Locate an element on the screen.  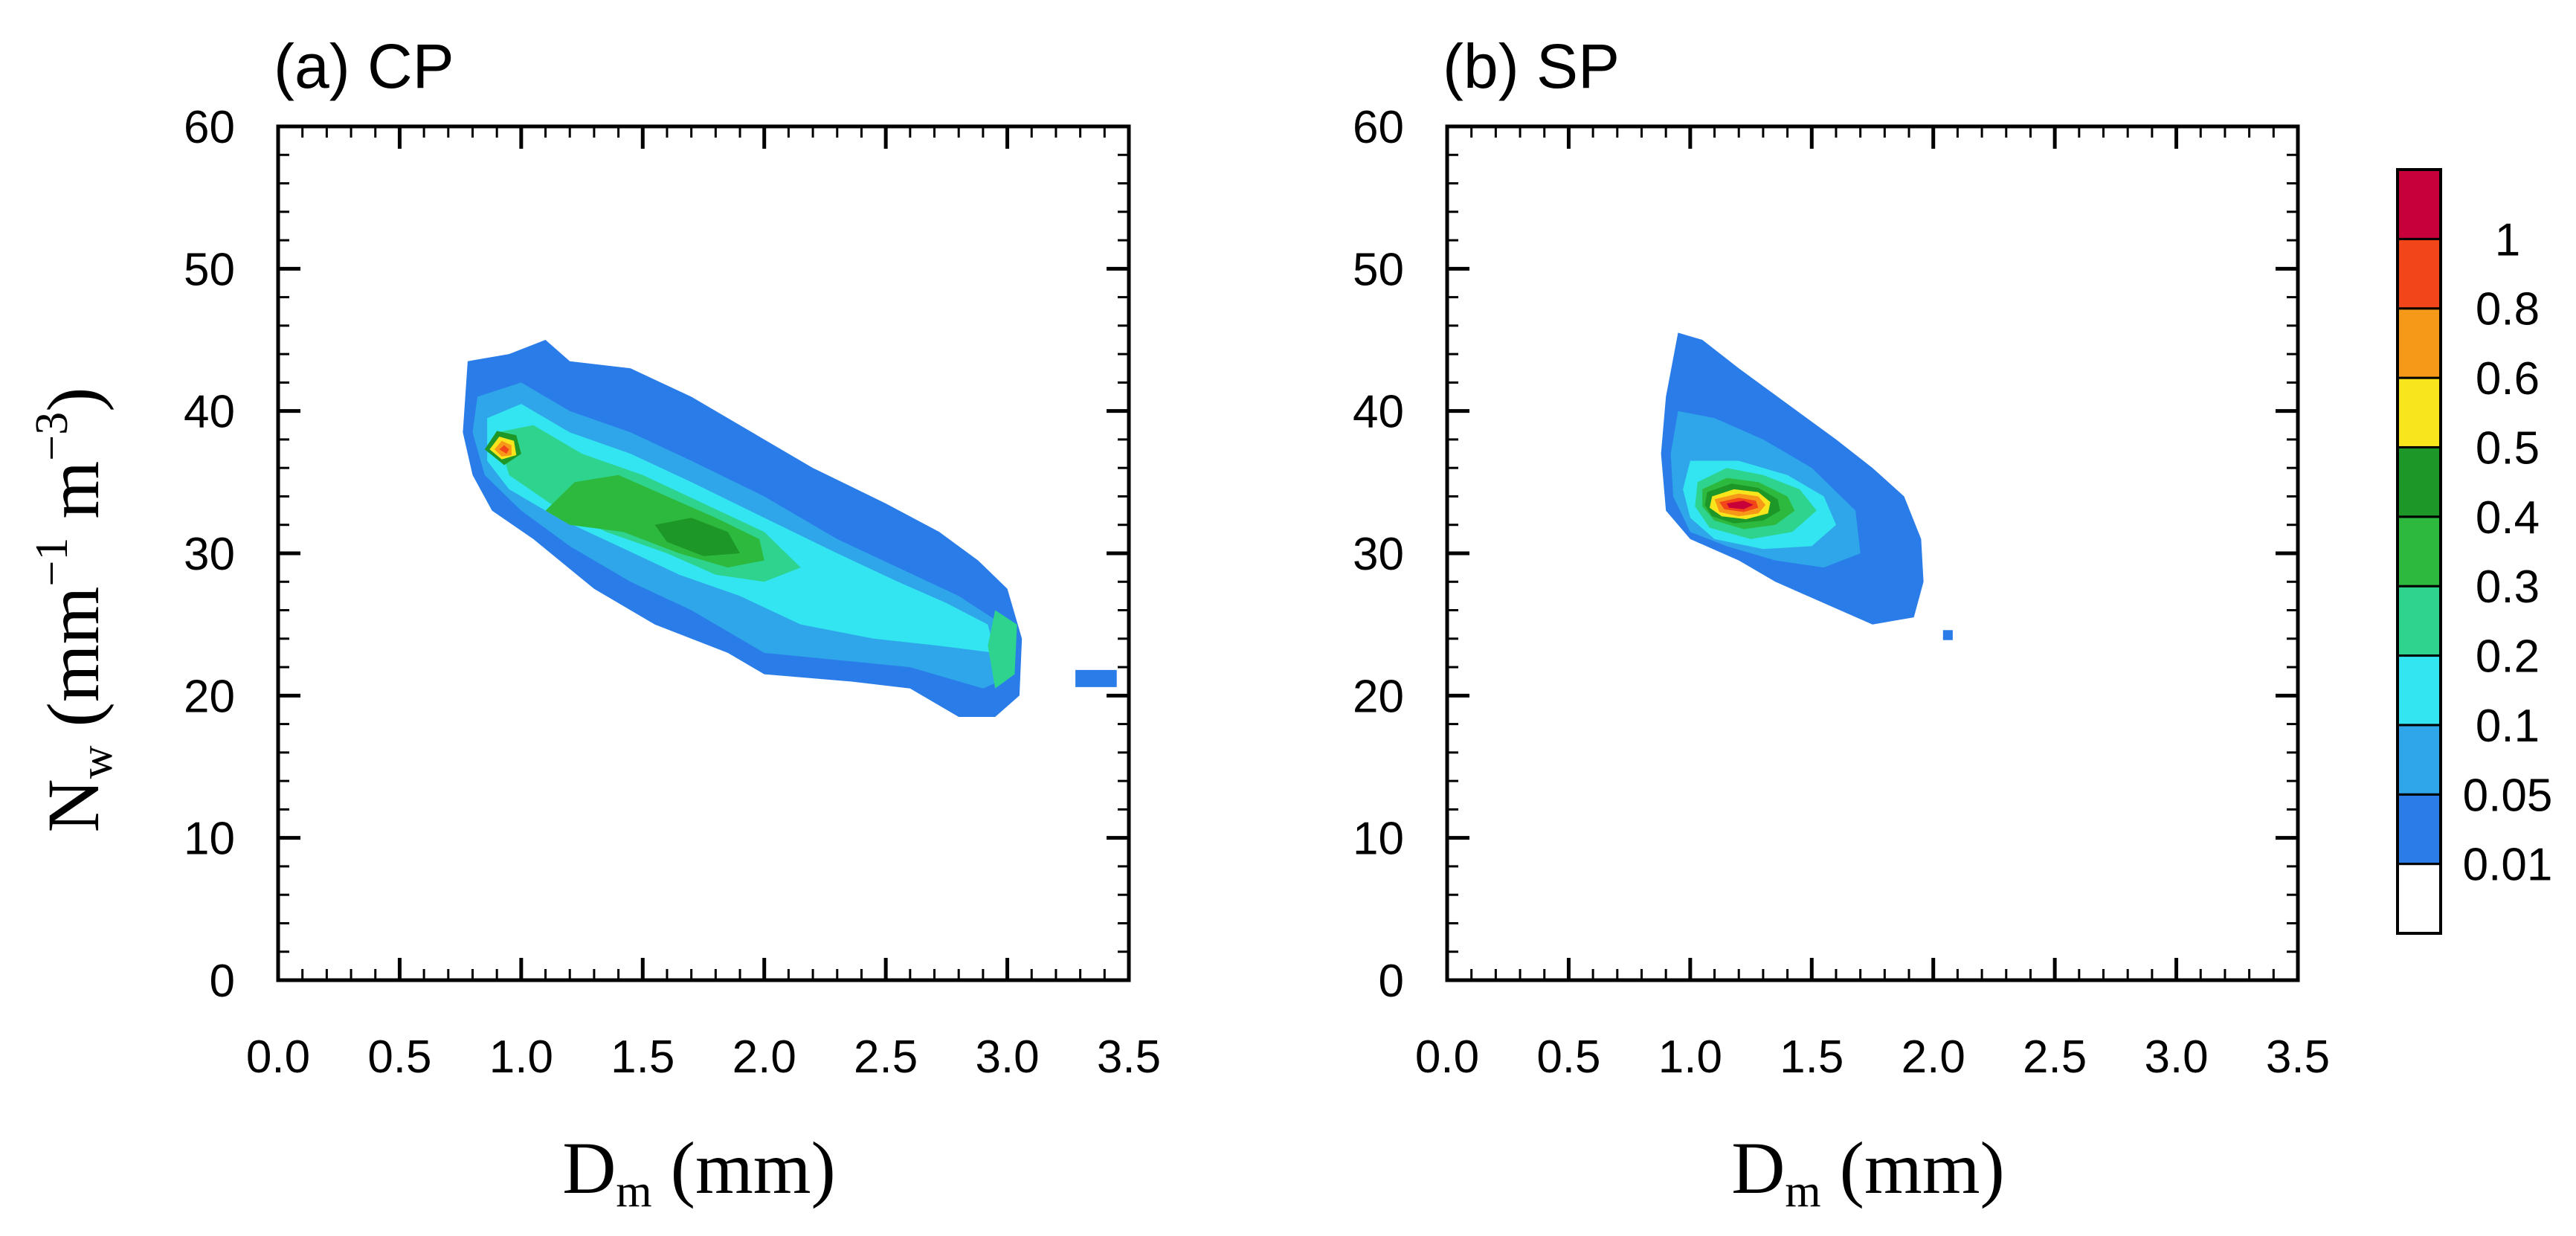
y-tick-label-sp: 60 is located at coordinates (1378, 128).